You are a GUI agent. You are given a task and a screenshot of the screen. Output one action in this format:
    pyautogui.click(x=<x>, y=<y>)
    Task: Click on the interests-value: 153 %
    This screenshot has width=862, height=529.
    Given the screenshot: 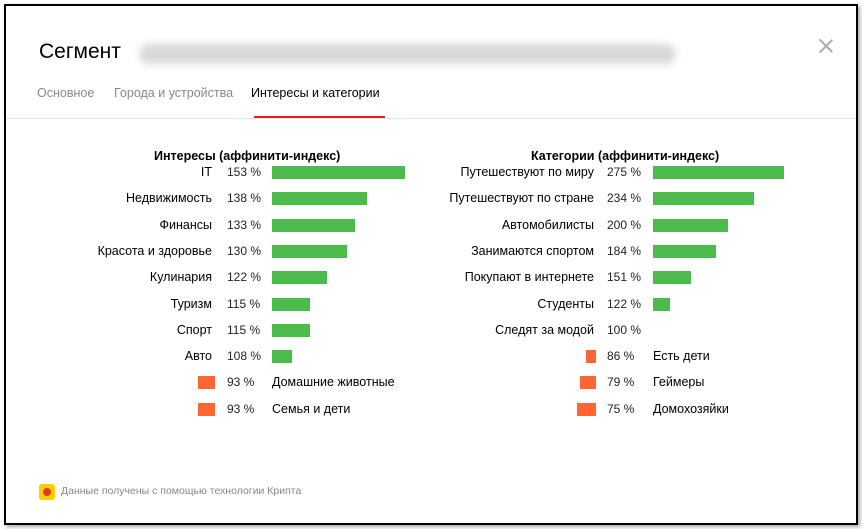 What is the action you would take?
    pyautogui.click(x=244, y=172)
    